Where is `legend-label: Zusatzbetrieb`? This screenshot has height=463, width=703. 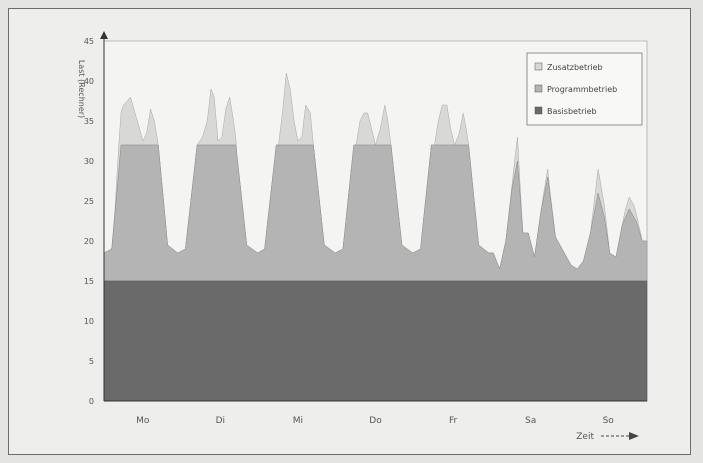 legend-label: Zusatzbetrieb is located at coordinates (575, 67).